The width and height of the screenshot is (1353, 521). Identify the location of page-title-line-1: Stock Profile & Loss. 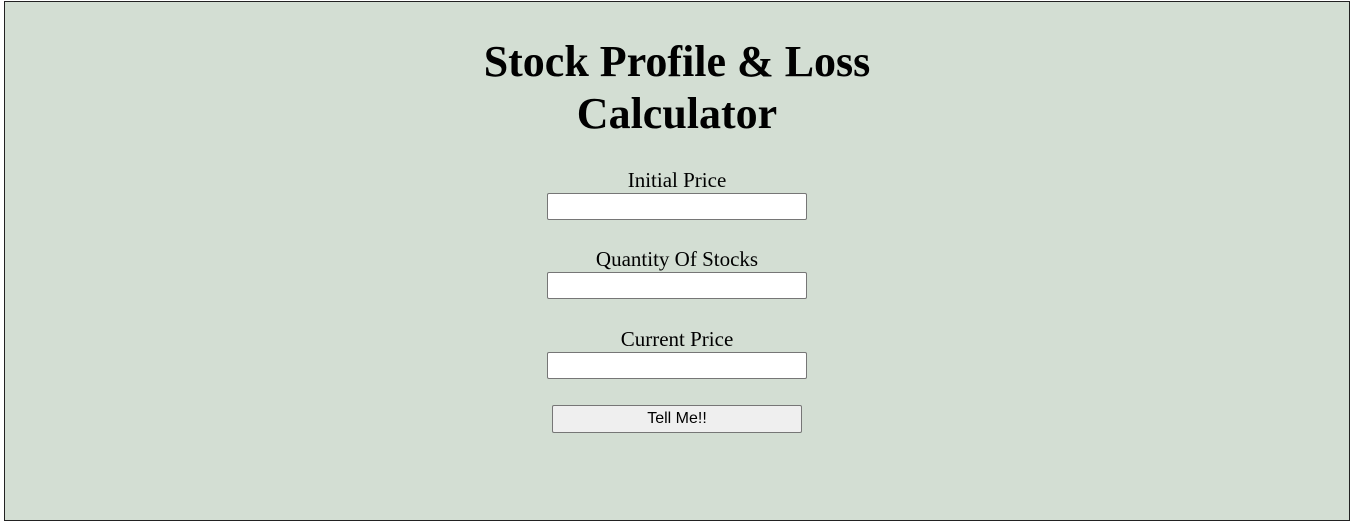
(677, 61).